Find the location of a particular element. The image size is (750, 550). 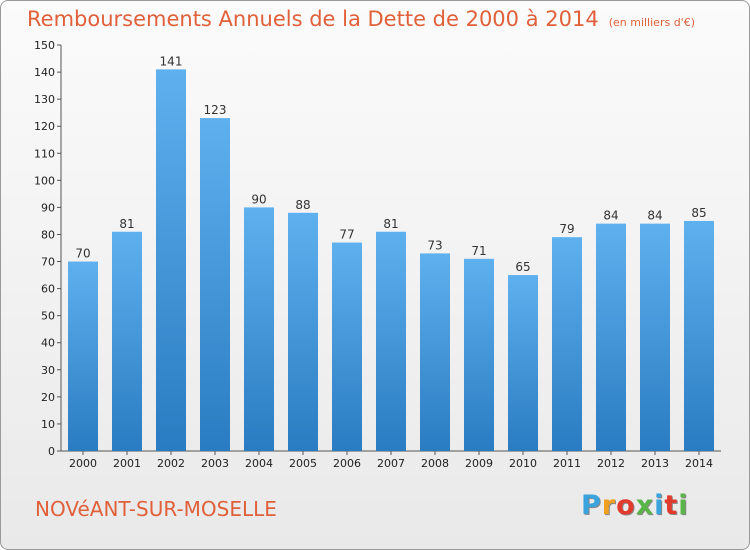

bar-2012 is located at coordinates (611, 337).